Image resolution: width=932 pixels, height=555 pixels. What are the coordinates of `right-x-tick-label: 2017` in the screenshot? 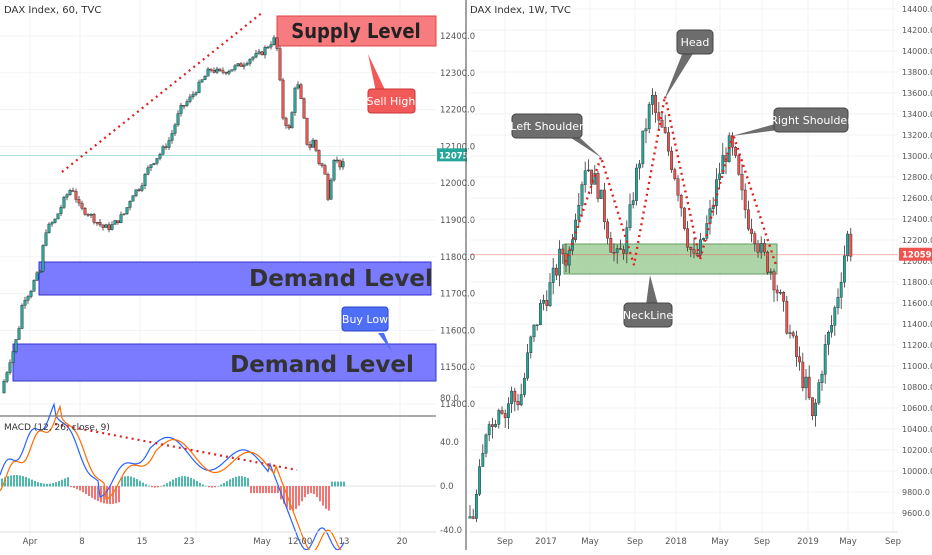 It's located at (546, 542).